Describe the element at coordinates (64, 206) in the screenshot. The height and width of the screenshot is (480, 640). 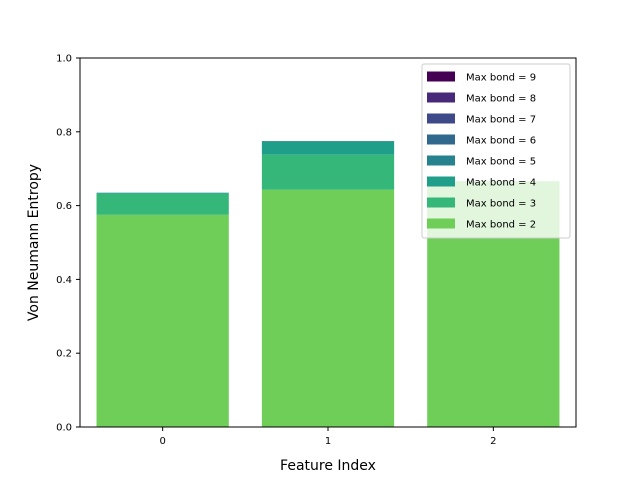
I see `y-tick-label: 0.6` at that location.